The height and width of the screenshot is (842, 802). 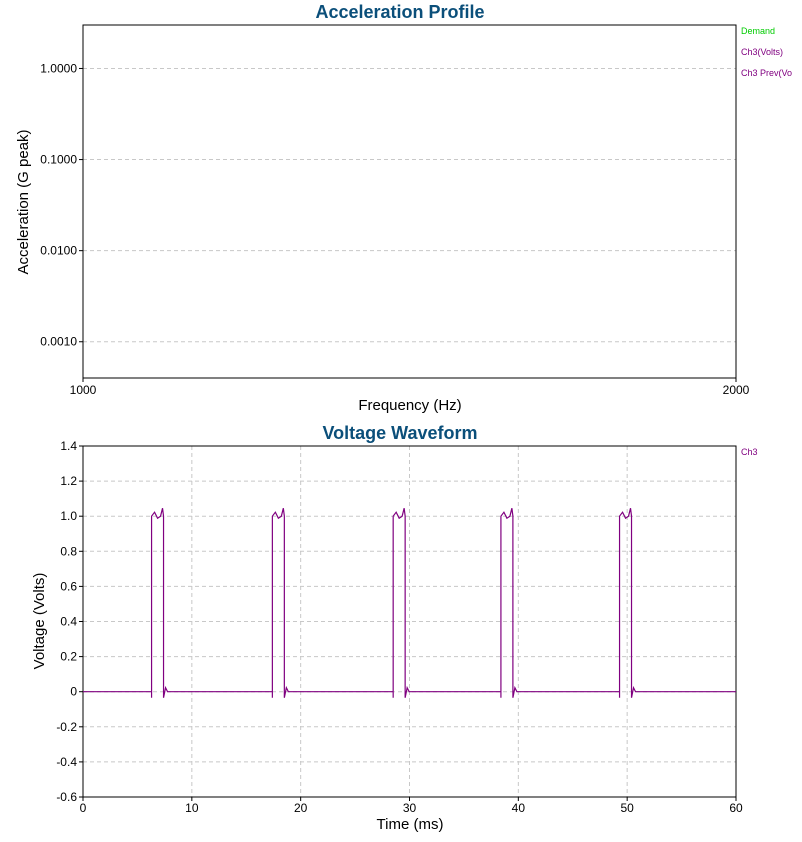 I want to click on legend-entry: Demand, so click(x=758, y=31).